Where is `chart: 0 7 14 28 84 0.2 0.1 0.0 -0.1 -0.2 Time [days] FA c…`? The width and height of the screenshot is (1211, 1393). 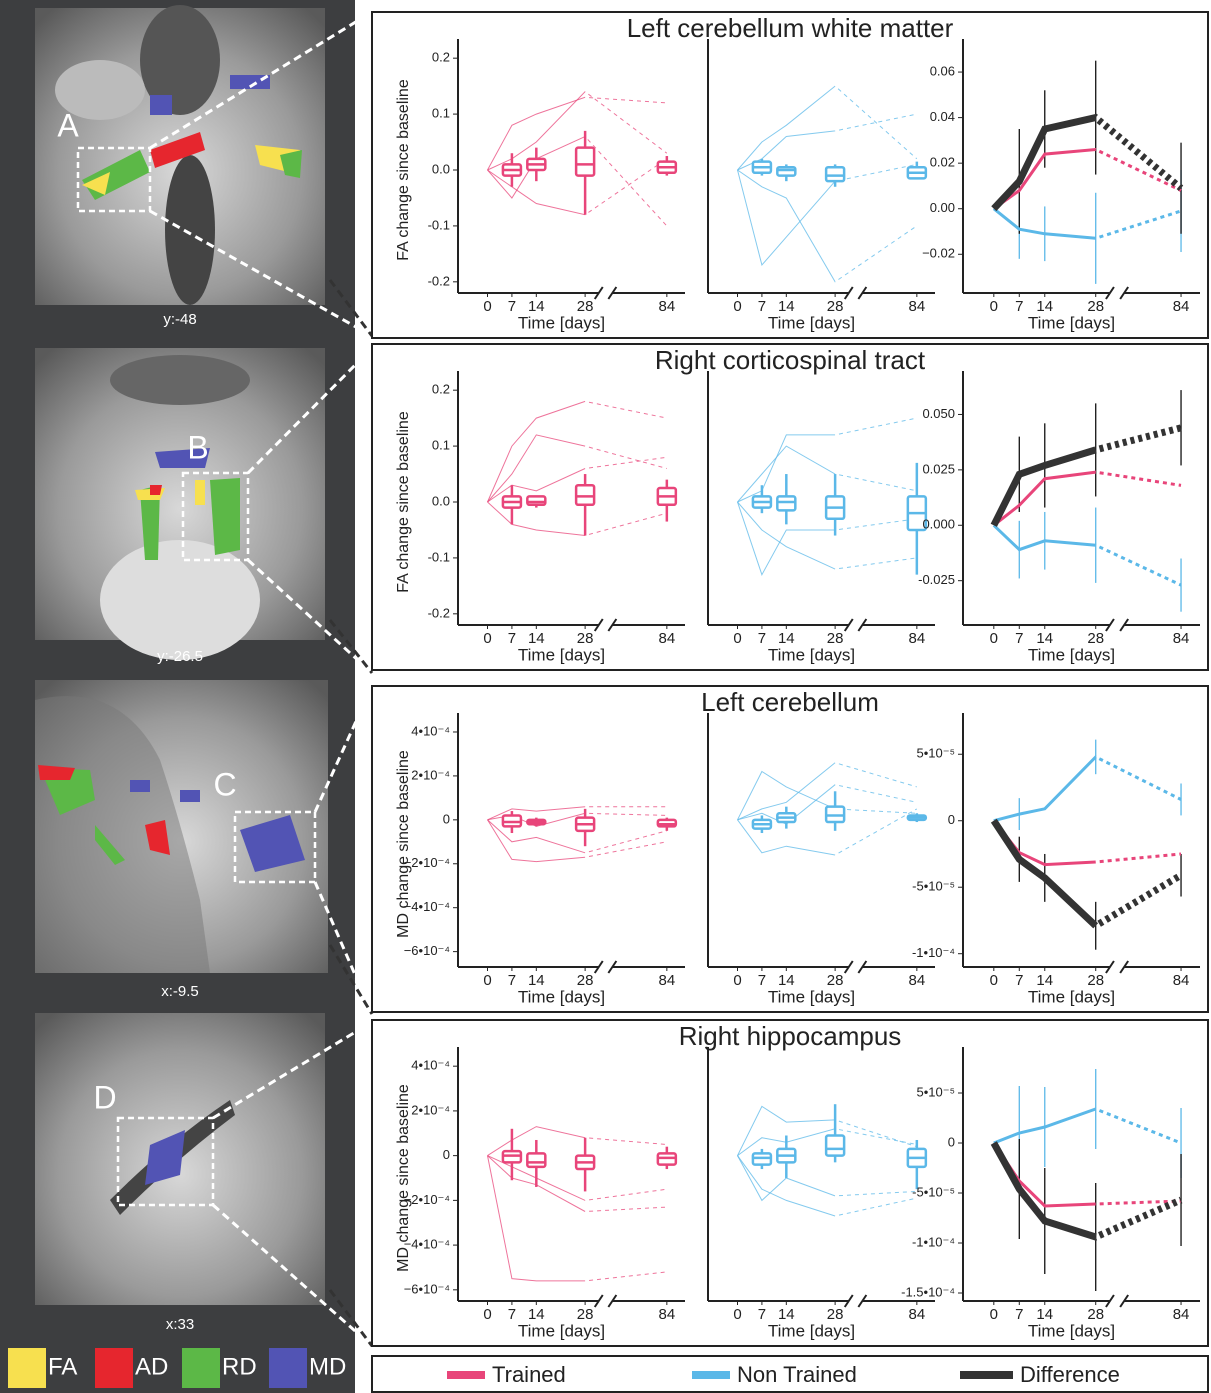 chart: 0 7 14 28 84 0.2 0.1 0.0 -0.1 -0.2 Time [days] FA c… is located at coordinates (540, 517).